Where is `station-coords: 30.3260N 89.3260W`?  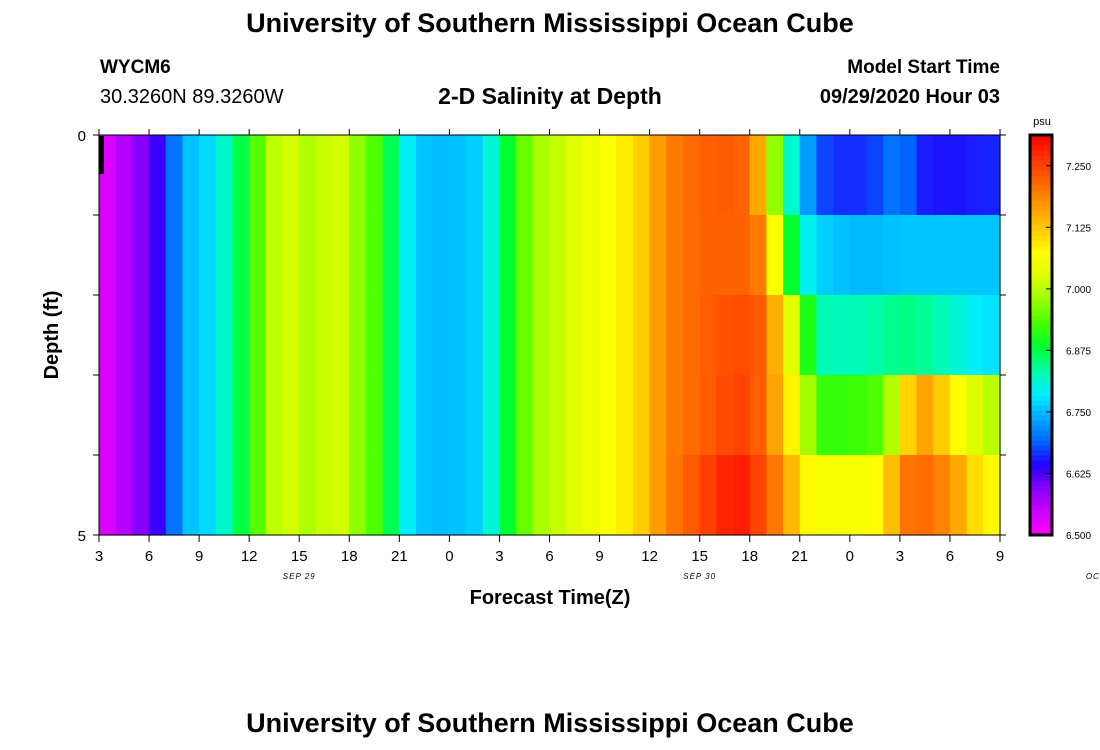 station-coords: 30.3260N 89.3260W is located at coordinates (192, 97).